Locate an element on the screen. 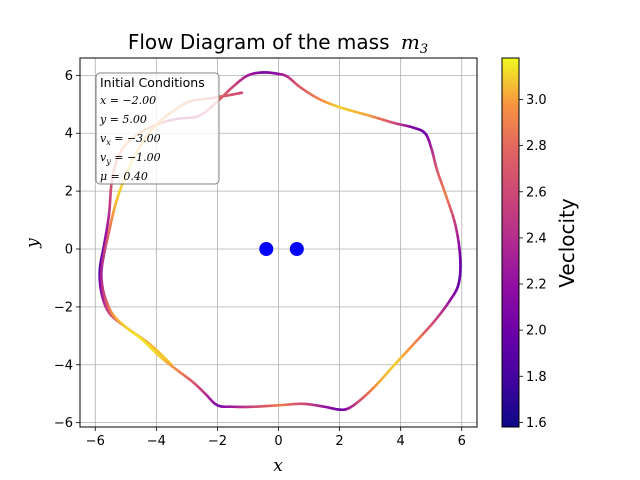  colorbar-tick-label: 1.8 is located at coordinates (536, 377).